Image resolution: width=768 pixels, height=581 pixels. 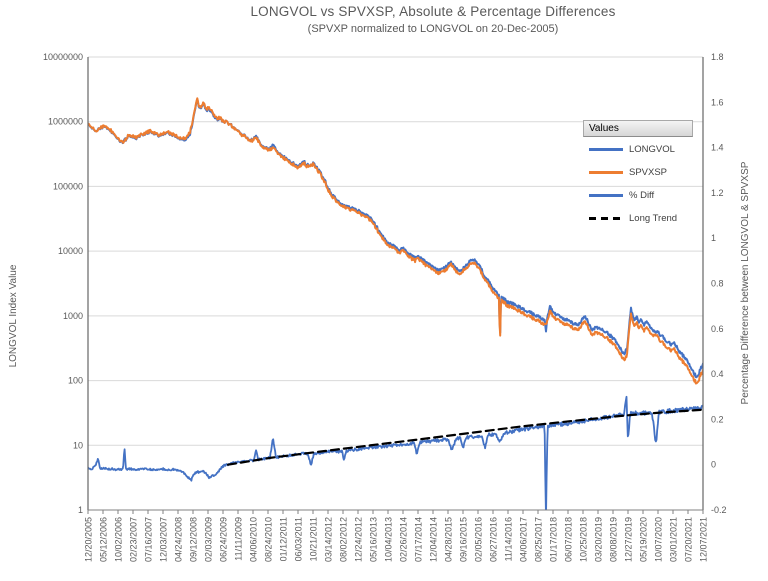 What do you see at coordinates (644, 539) in the screenshot?
I see `x-axis-label: 05/19/2020` at bounding box center [644, 539].